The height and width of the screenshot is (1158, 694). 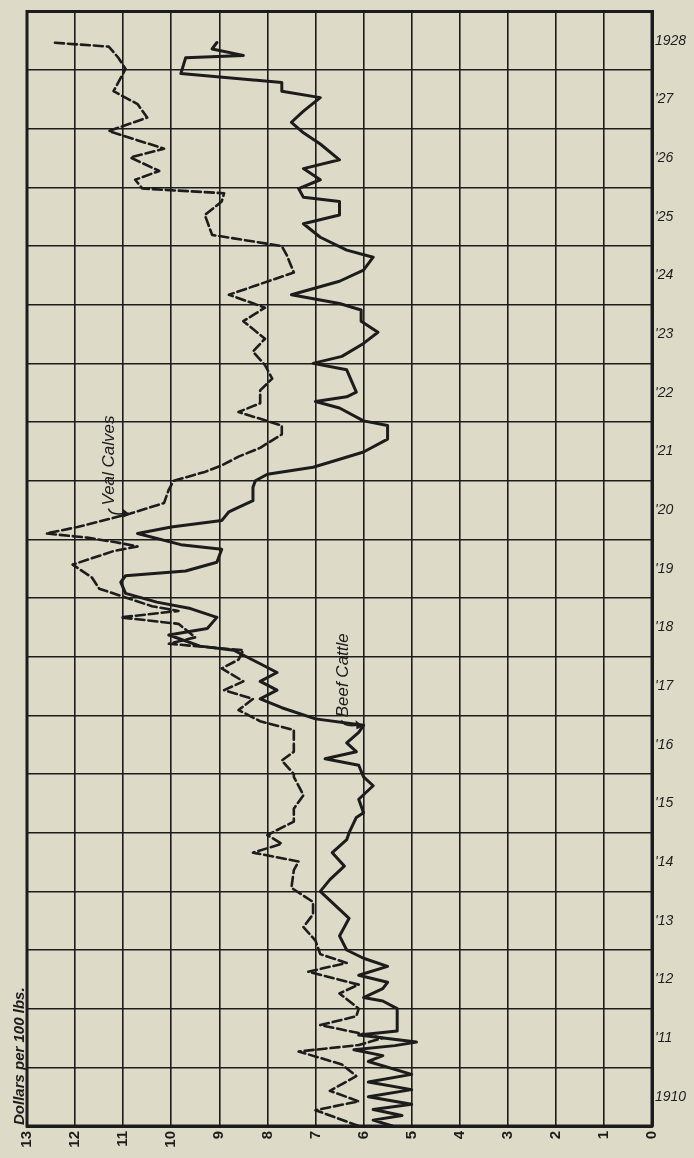 What do you see at coordinates (664, 450) in the screenshot?
I see `y-tick-label: '21` at bounding box center [664, 450].